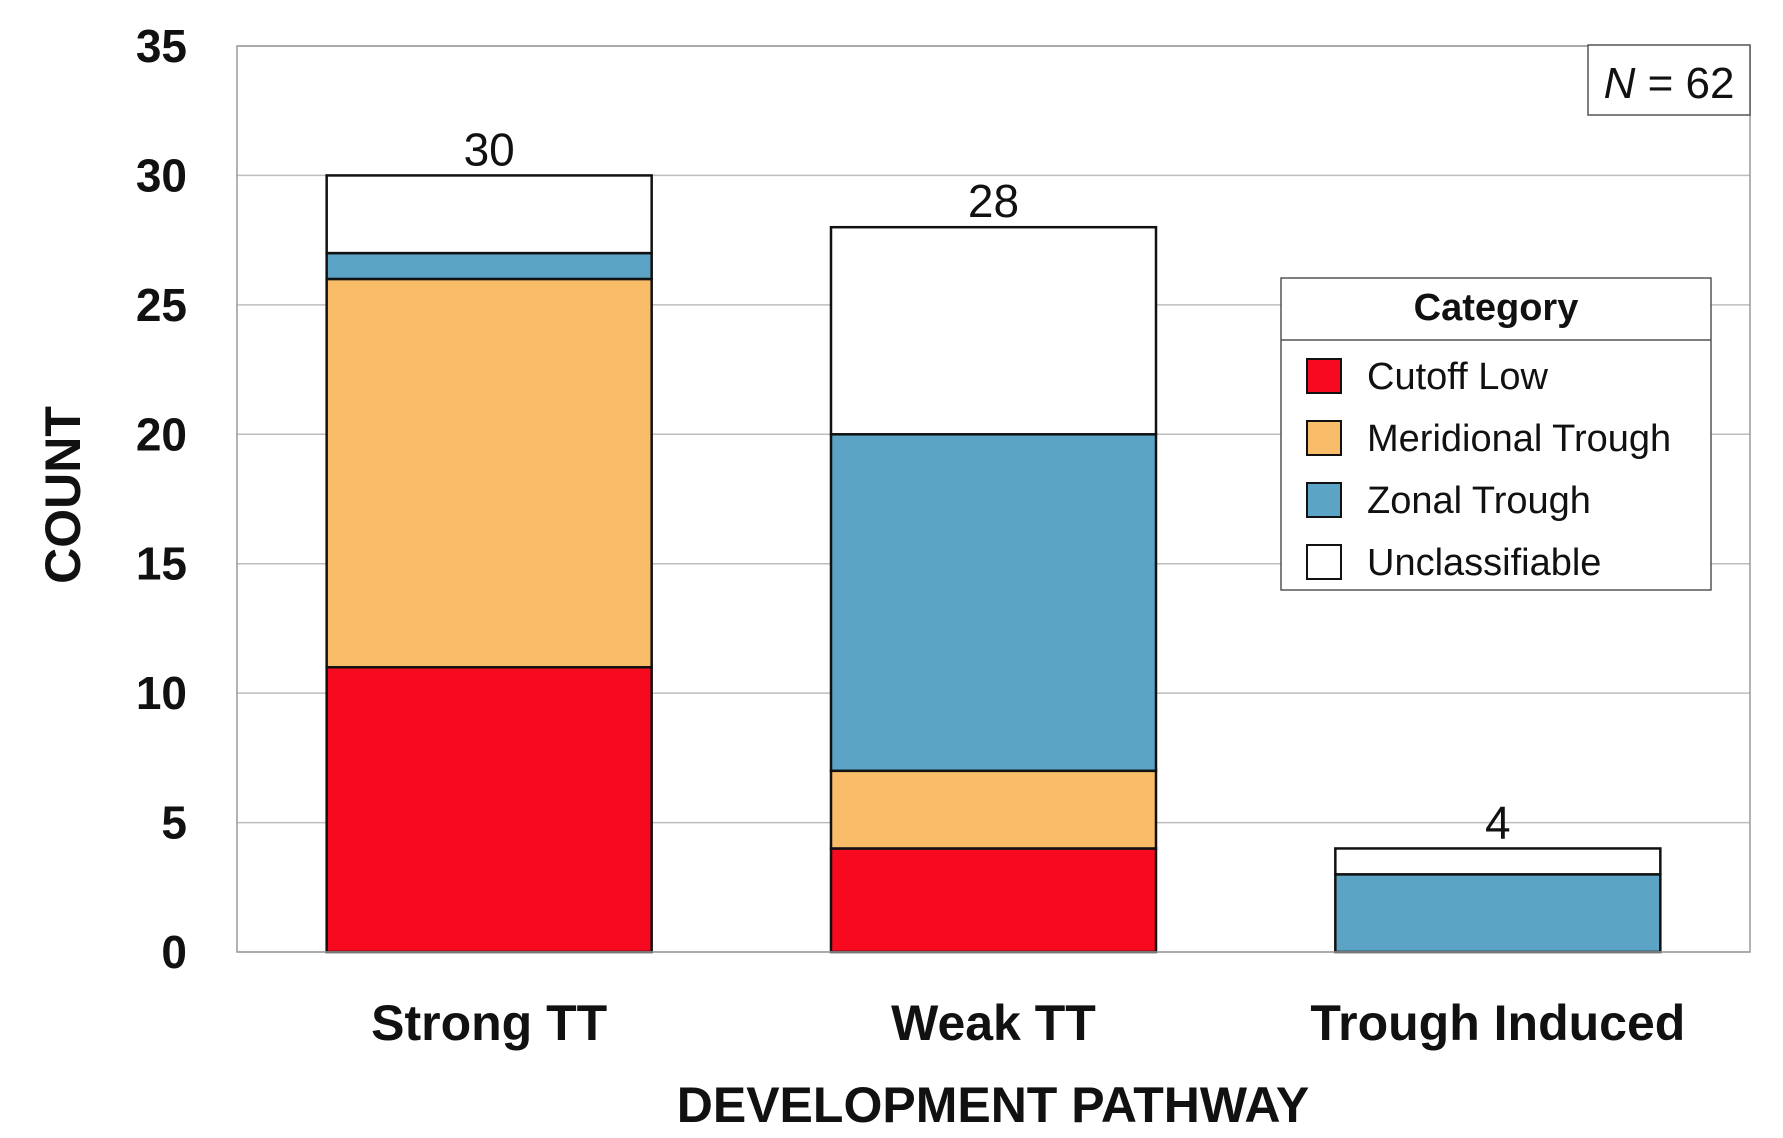  What do you see at coordinates (174, 823) in the screenshot?
I see `y-tick-label: 5` at bounding box center [174, 823].